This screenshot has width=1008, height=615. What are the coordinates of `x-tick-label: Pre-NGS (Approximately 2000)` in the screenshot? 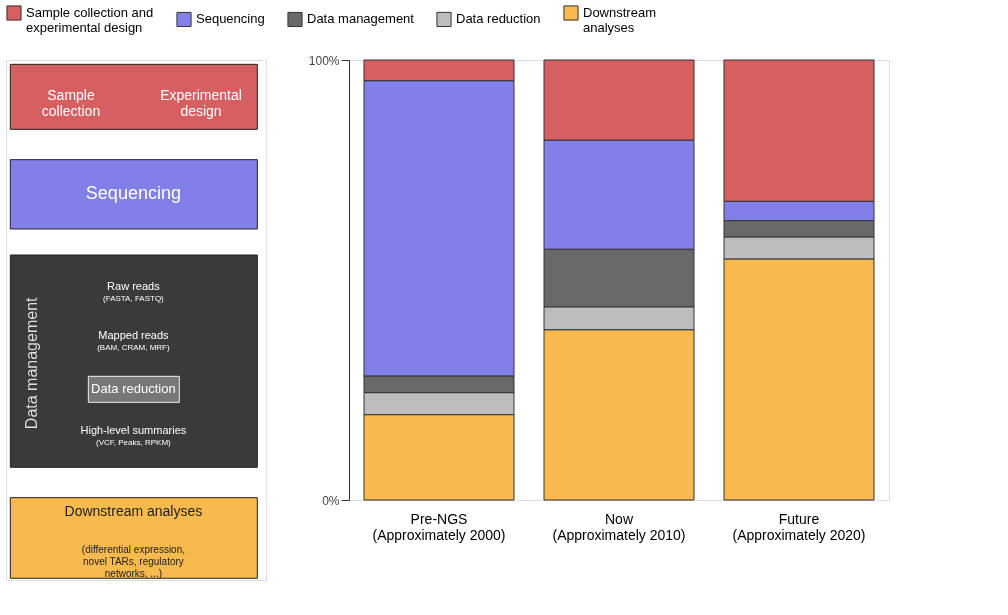 It's located at (439, 526).